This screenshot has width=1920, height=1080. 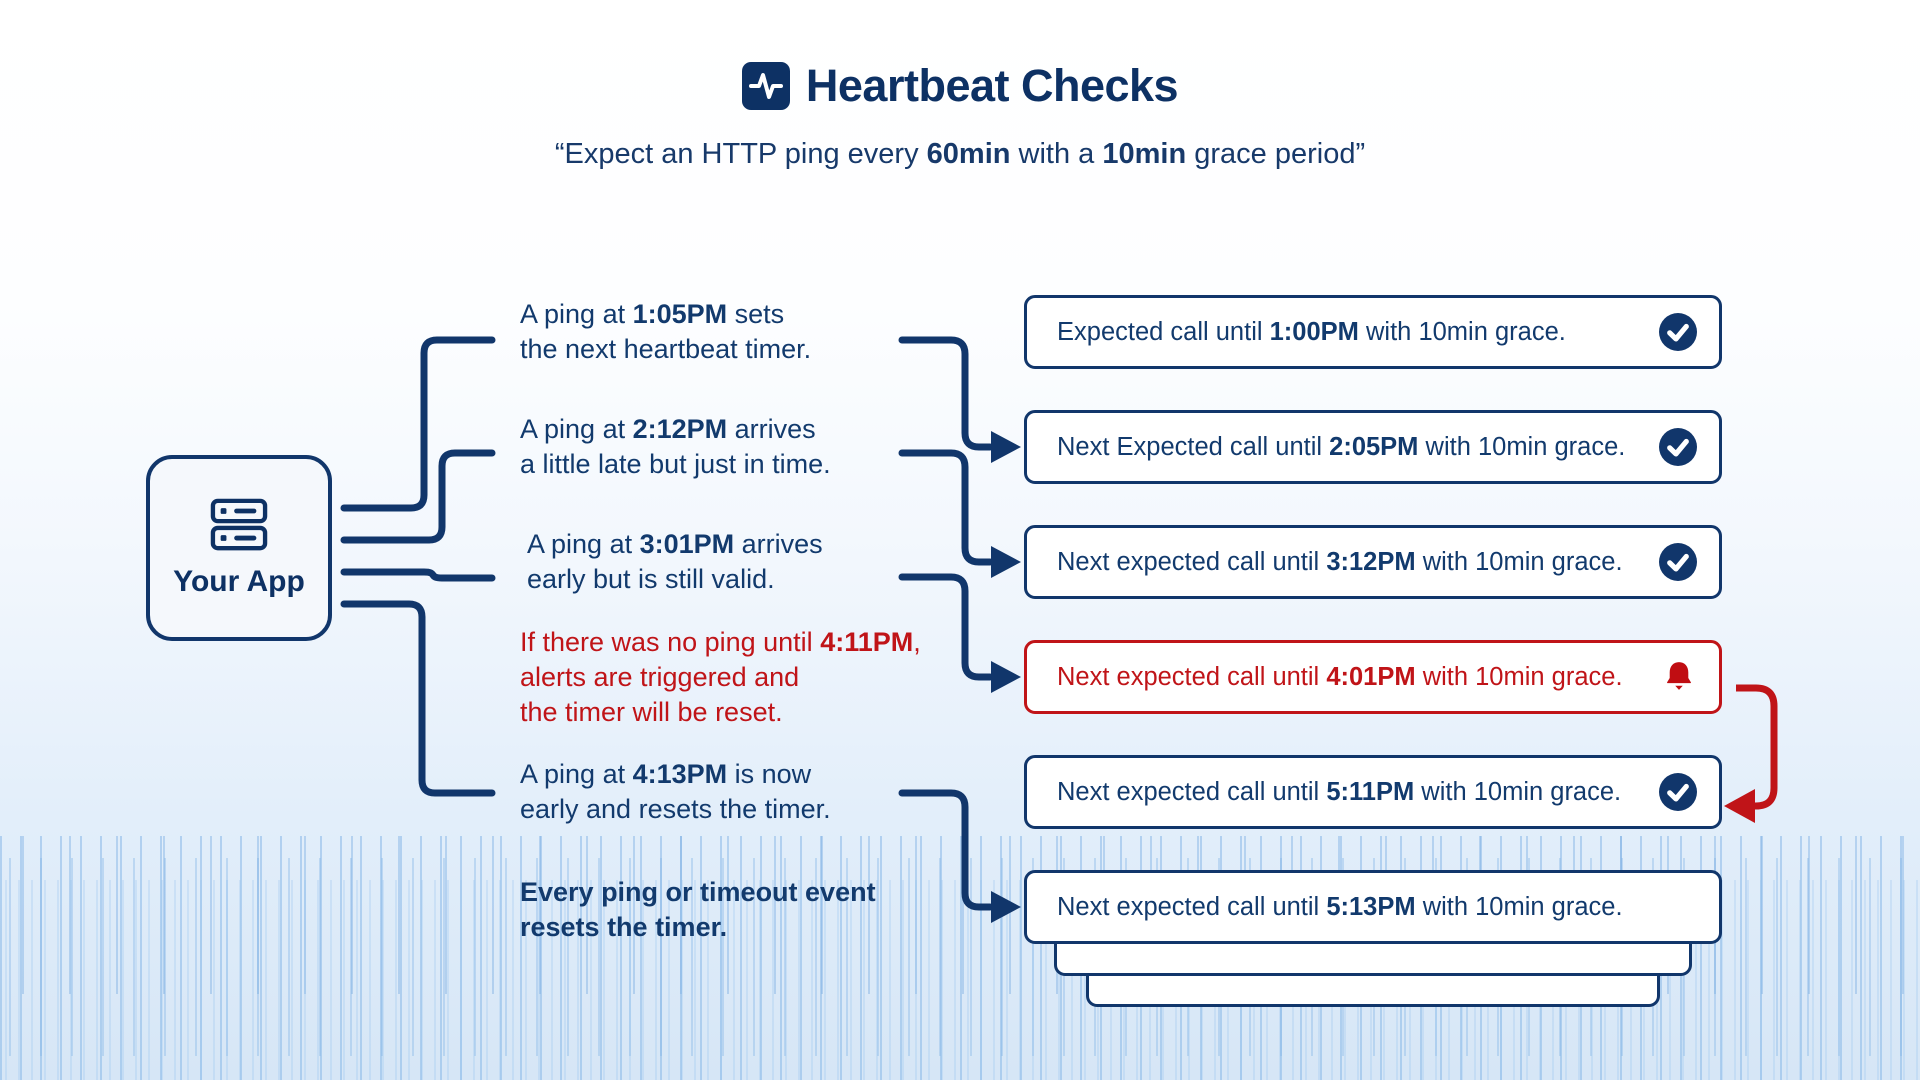 I want to click on emphasis-text: 3:12PM, so click(x=1371, y=561).